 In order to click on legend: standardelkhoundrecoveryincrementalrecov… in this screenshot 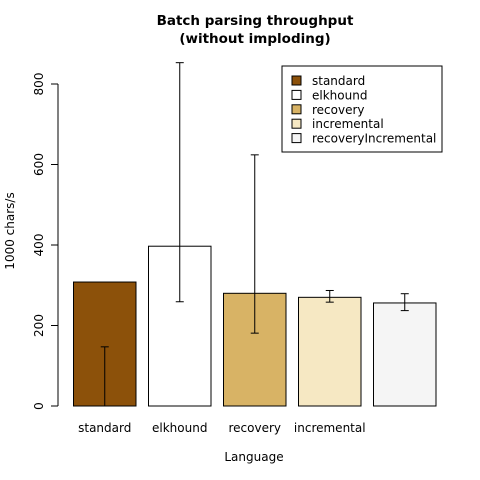, I will do `click(362, 109)`.